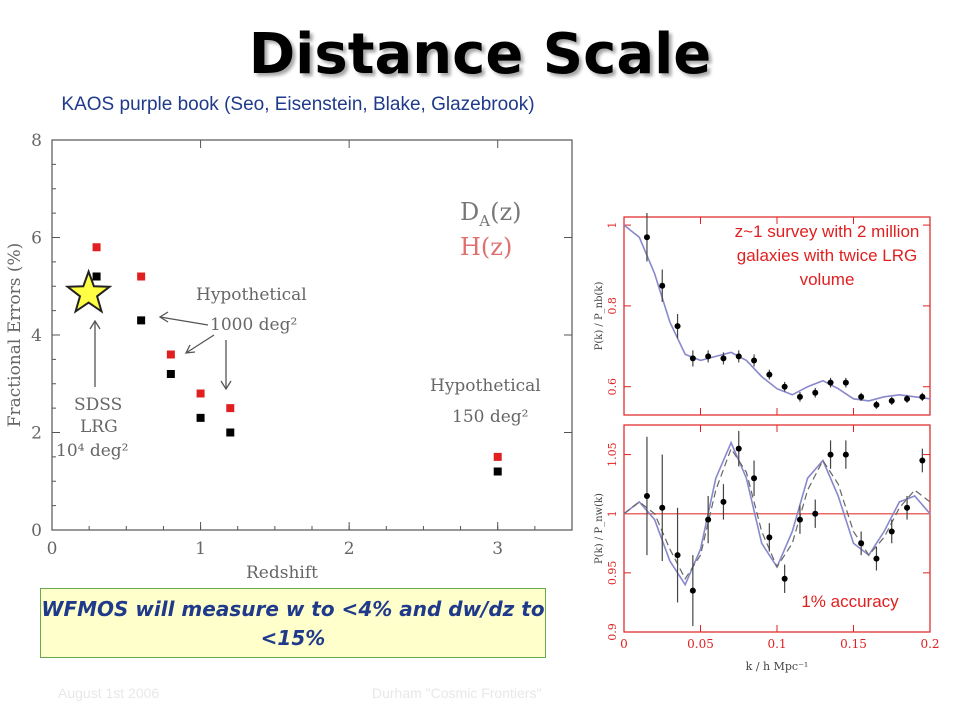 The height and width of the screenshot is (720, 960). What do you see at coordinates (497, 549) in the screenshot?
I see `x-tick-label: 3` at bounding box center [497, 549].